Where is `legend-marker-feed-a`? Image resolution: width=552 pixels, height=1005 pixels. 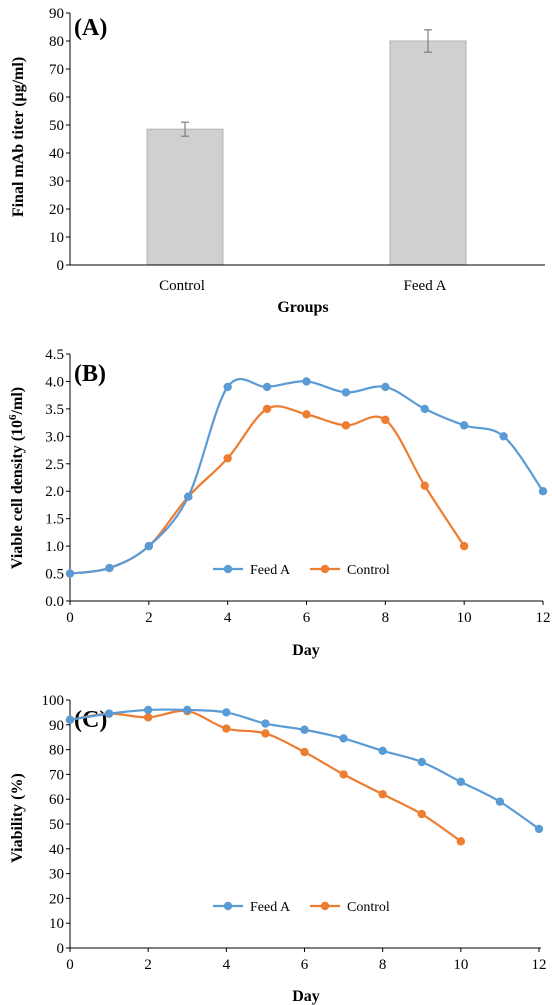 legend-marker-feed-a is located at coordinates (228, 569).